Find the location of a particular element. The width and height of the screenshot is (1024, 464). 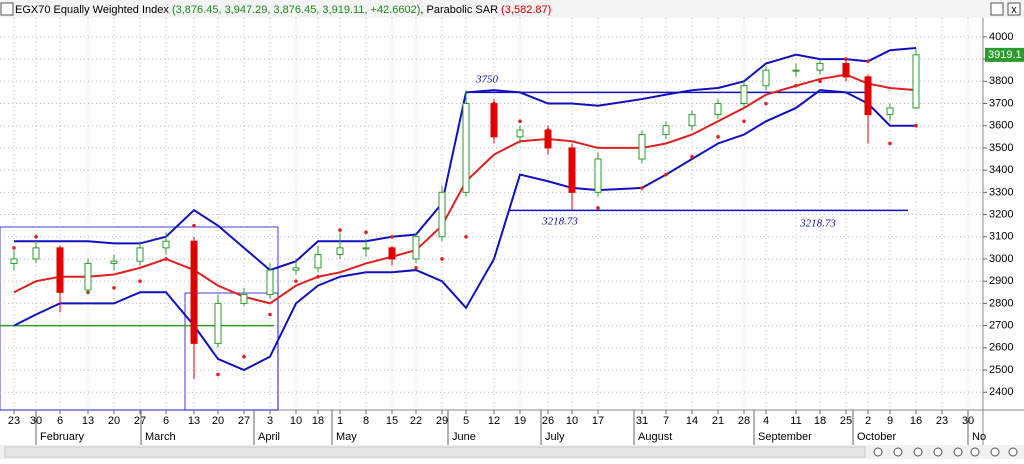

x-tick-label: 20 is located at coordinates (114, 421).